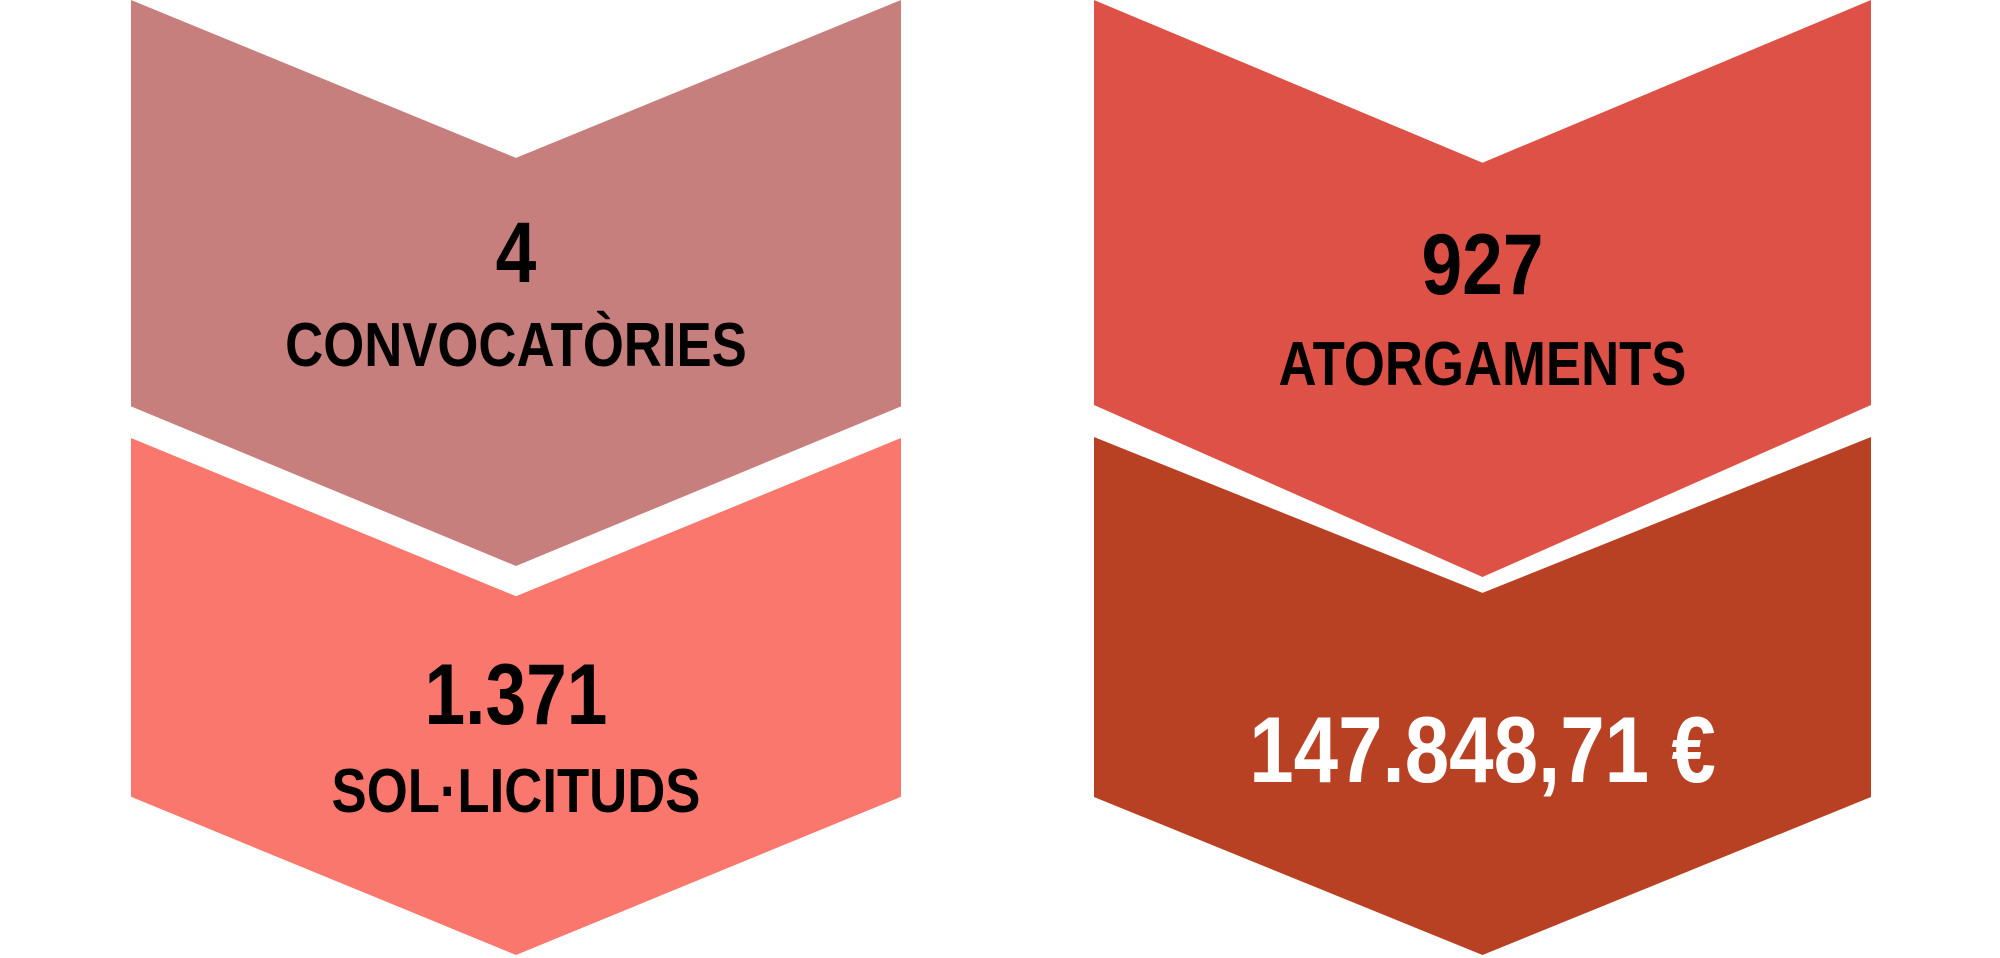 The width and height of the screenshot is (2000, 958). What do you see at coordinates (516, 694) in the screenshot?
I see `kpi-value-sollicituds: 1.371` at bounding box center [516, 694].